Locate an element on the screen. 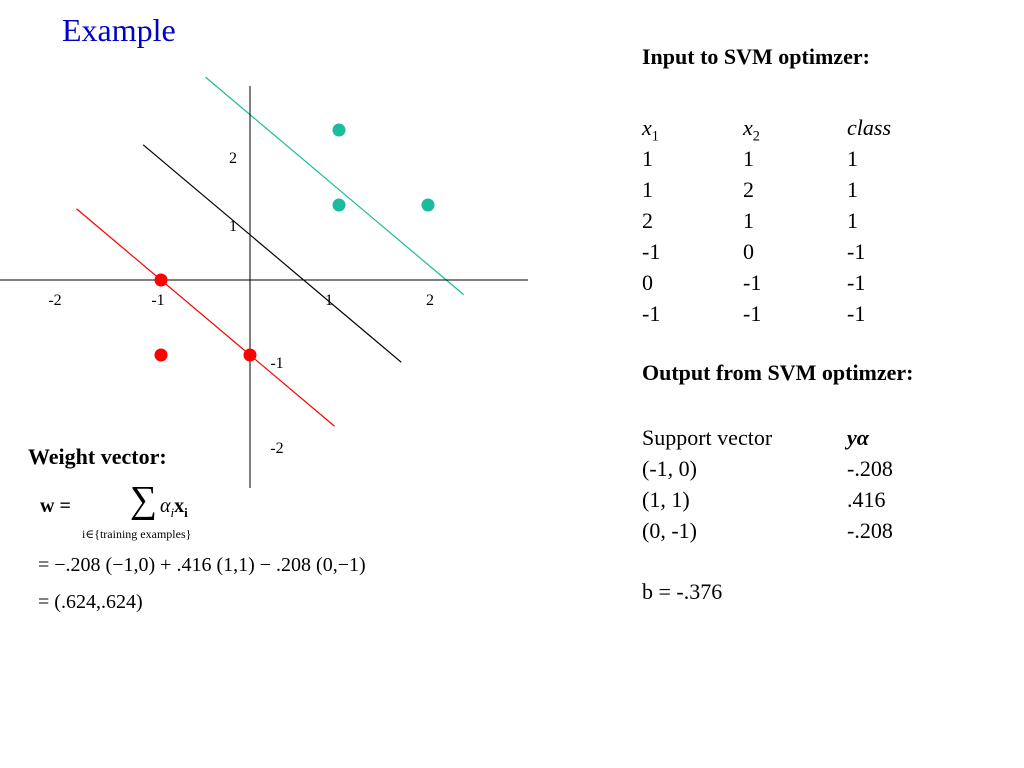  weight-result: = (.624,.624) is located at coordinates (90, 602).